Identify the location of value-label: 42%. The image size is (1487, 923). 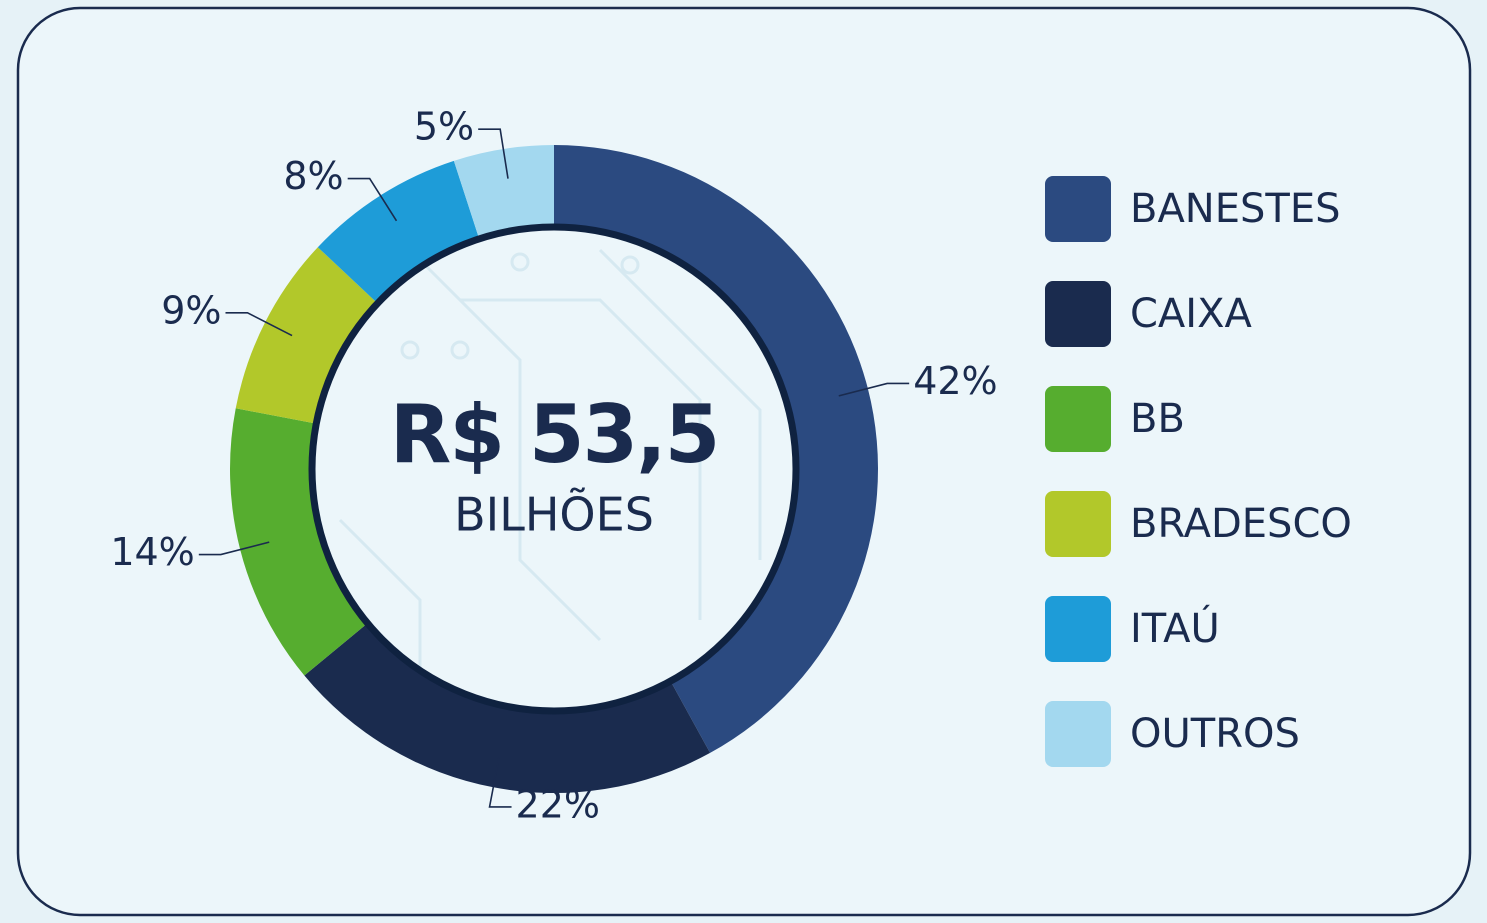
(955, 381).